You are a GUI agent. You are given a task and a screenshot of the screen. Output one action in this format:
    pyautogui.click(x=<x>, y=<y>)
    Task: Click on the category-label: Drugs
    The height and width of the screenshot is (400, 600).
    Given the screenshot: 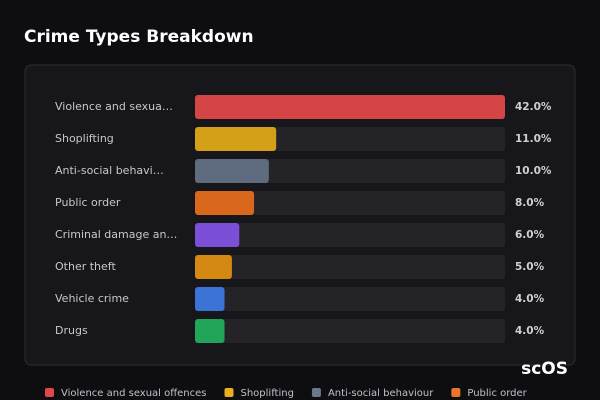 What is the action you would take?
    pyautogui.click(x=71, y=330)
    